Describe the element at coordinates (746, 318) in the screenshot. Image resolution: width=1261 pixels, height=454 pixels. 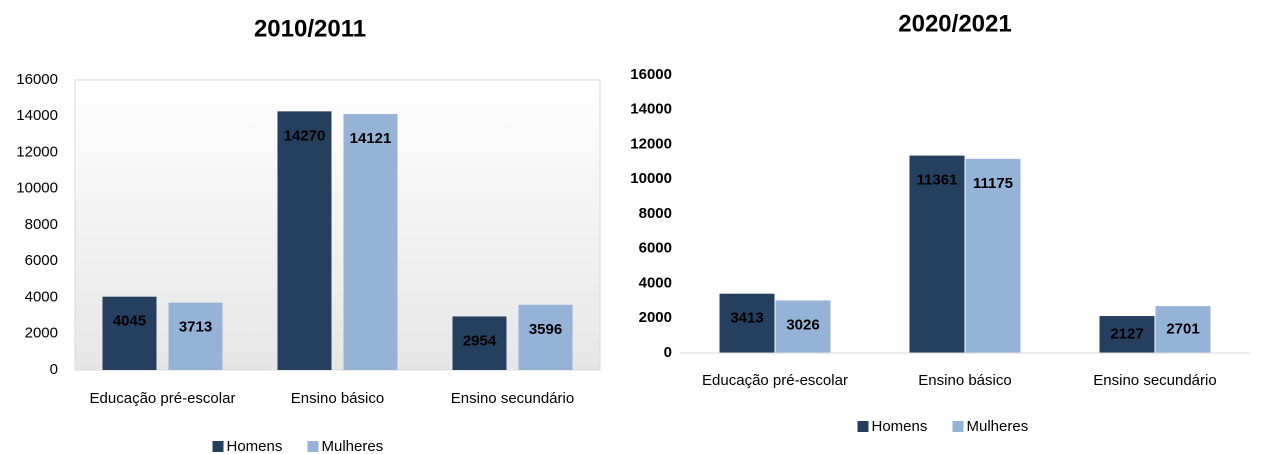
I see `data-label: 3413` at that location.